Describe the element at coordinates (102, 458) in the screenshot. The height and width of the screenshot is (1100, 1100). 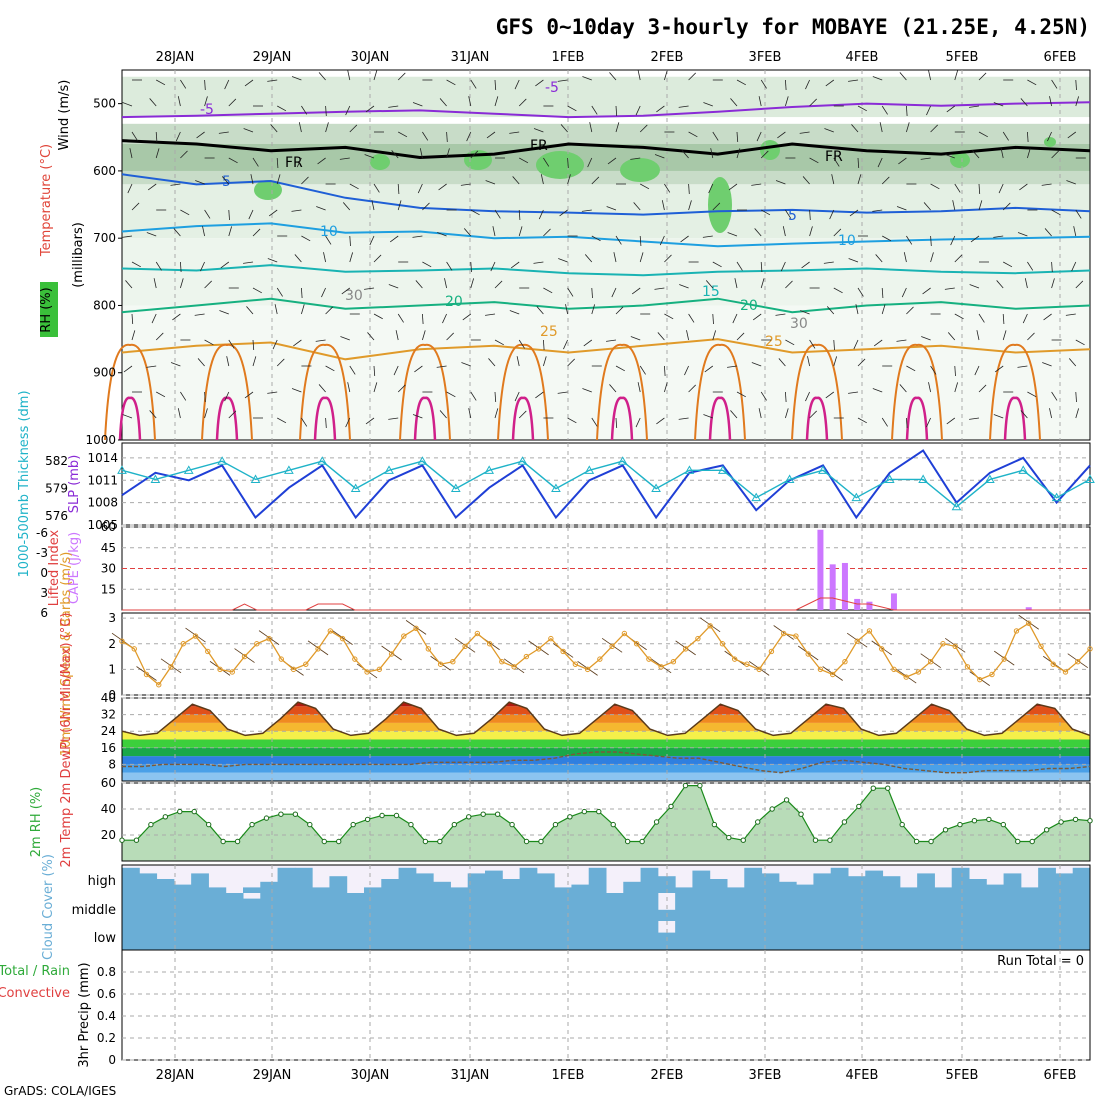
I see `slp-tick: 1014` at that location.